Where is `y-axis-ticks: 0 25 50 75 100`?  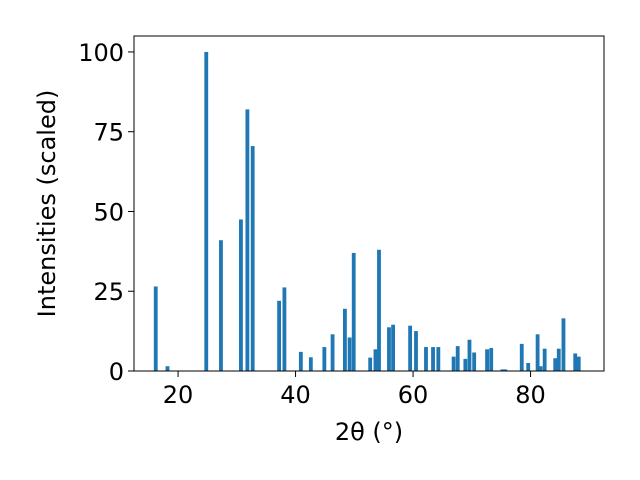
y-axis-ticks: 0 25 50 75 100 is located at coordinates (106, 212).